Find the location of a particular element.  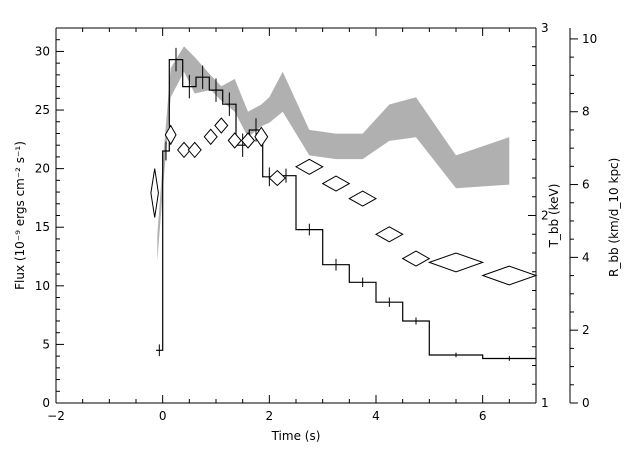

x-tick-label: 2 is located at coordinates (270, 416).